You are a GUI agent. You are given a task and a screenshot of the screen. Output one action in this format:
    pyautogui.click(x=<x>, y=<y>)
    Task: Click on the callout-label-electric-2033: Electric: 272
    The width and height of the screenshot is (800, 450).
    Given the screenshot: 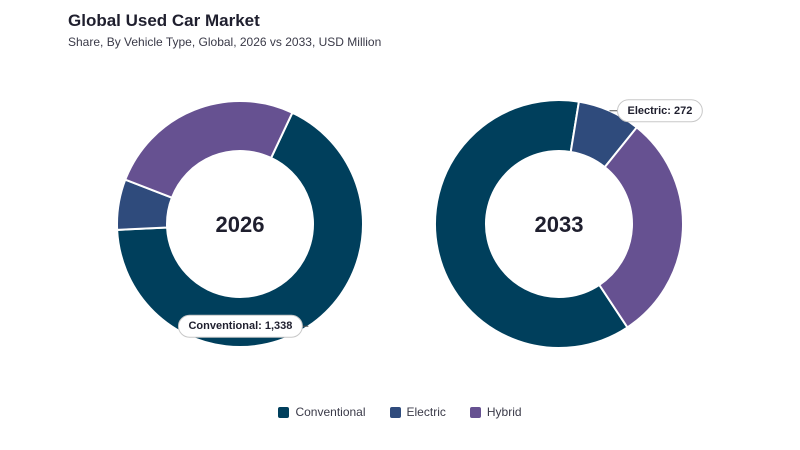 What is the action you would take?
    pyautogui.click(x=660, y=111)
    